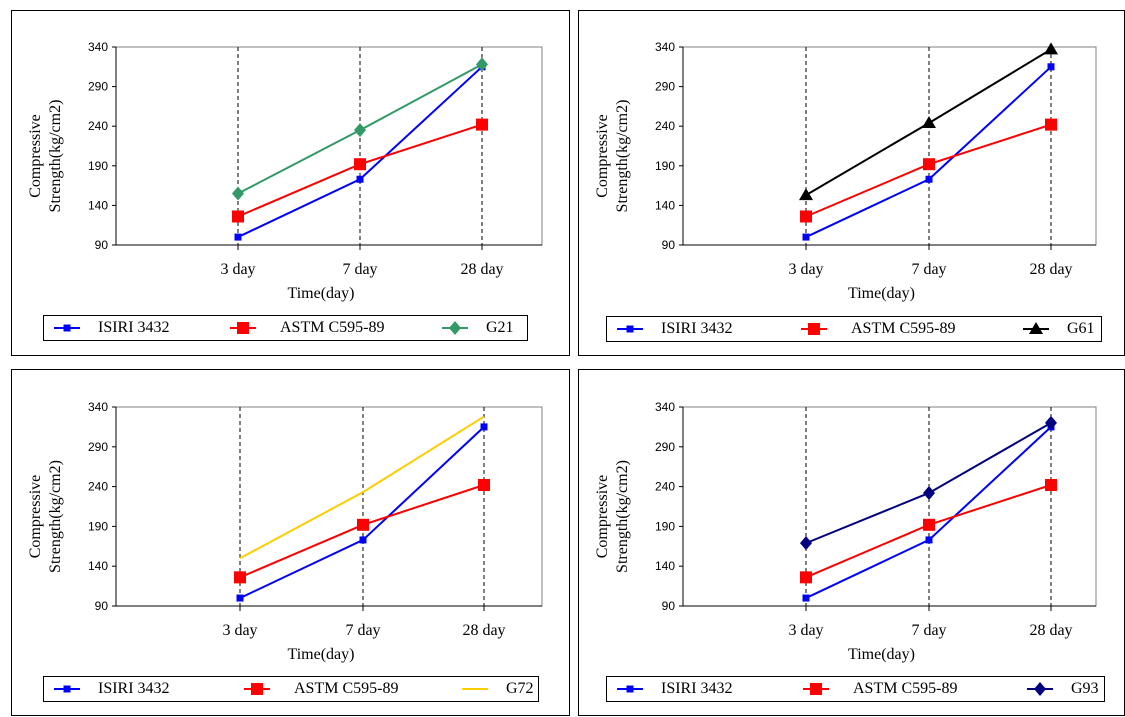 The image size is (1125, 717). Describe the element at coordinates (291, 689) in the screenshot. I see `chart-legend: ISIRI 3432 ASTM C595-89 G72` at that location.